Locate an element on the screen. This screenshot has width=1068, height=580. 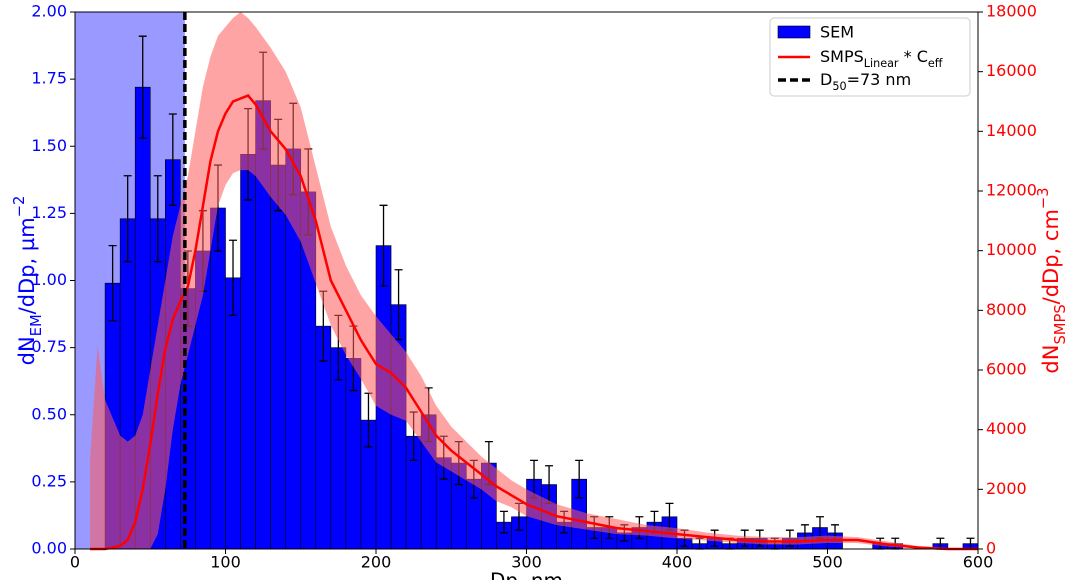
y2-tick-label: 16000 is located at coordinates (1011, 70).